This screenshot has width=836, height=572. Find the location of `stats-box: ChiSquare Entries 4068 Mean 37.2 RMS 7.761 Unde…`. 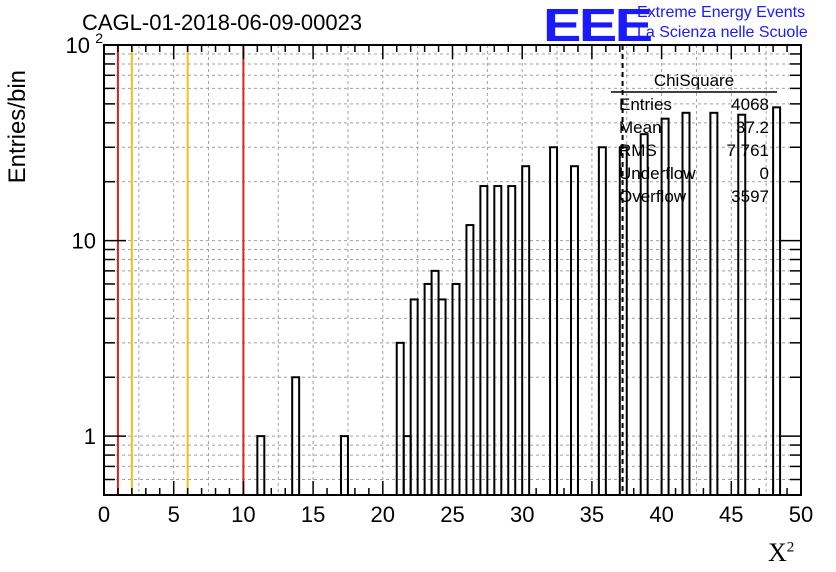

stats-box: ChiSquare Entries 4068 Mean 37.2 RMS 7.761 Unde… is located at coordinates (694, 138).